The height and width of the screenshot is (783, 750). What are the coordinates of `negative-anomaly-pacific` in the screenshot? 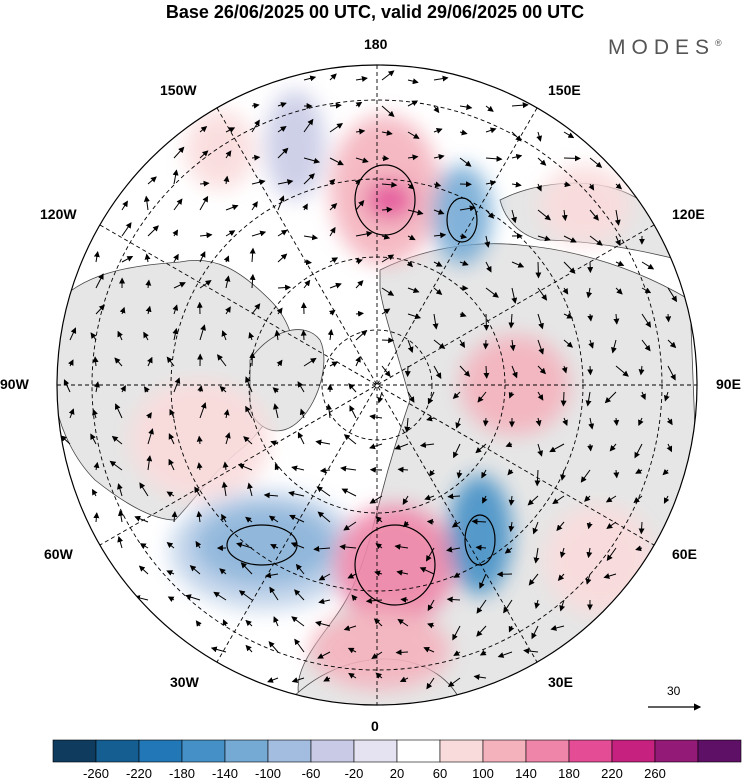 It's located at (295, 145).